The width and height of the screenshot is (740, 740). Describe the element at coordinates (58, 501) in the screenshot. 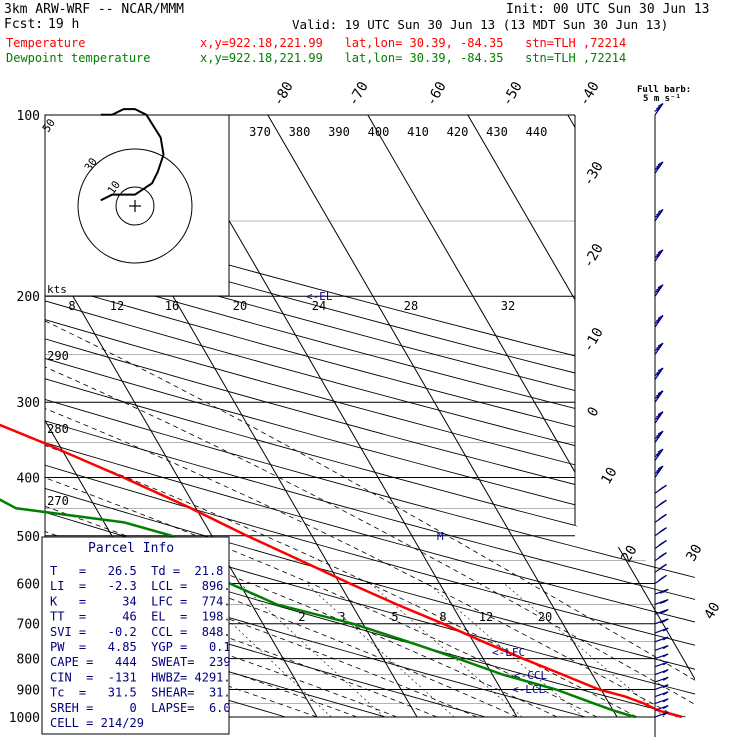

I see `theta-label-lower: 270` at that location.